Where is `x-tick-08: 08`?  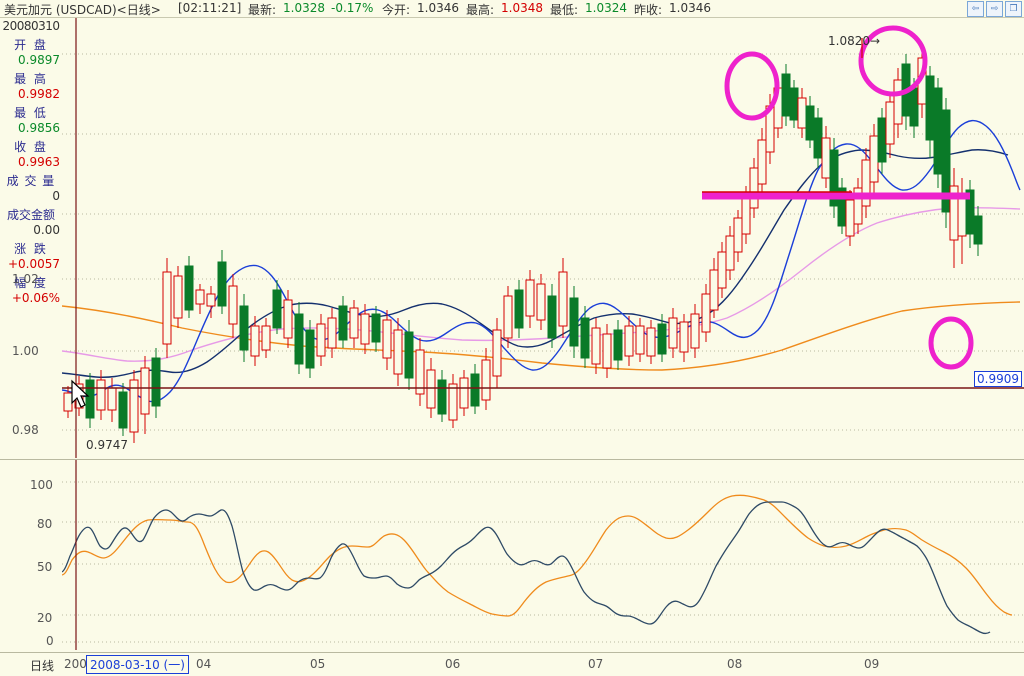 x-tick-08: 08 is located at coordinates (735, 664).